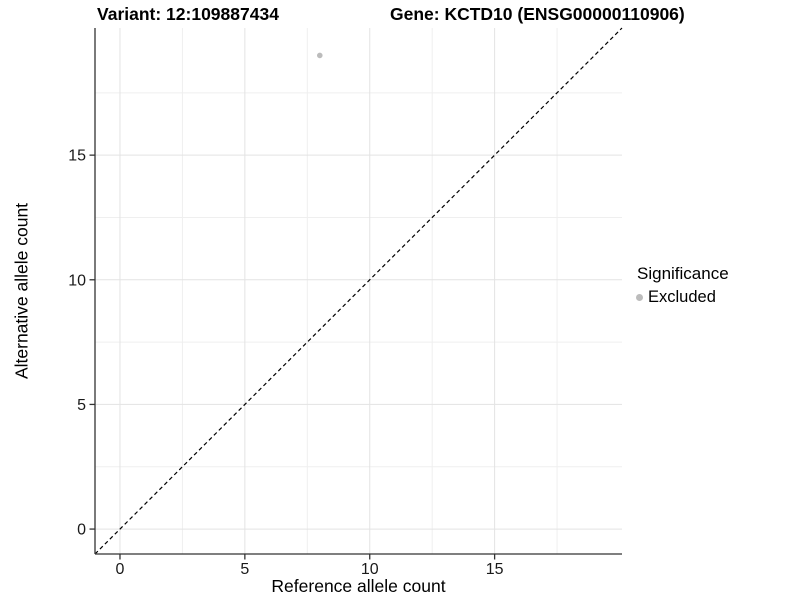 This screenshot has height=600, width=800. Describe the element at coordinates (244, 569) in the screenshot. I see `x-tick-label: 5` at that location.